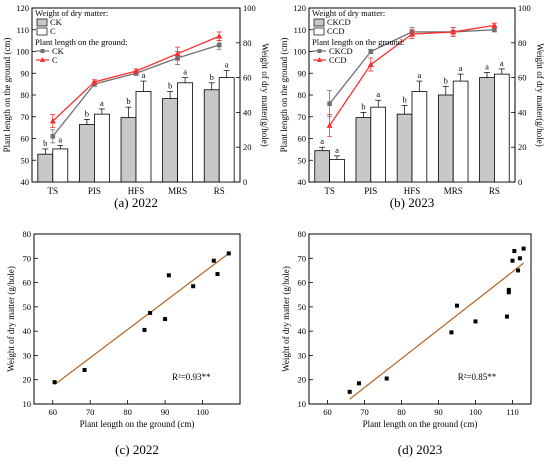  Describe the element at coordinates (25, 73) in the screenshot. I see `left-tick-label: 90` at that location.